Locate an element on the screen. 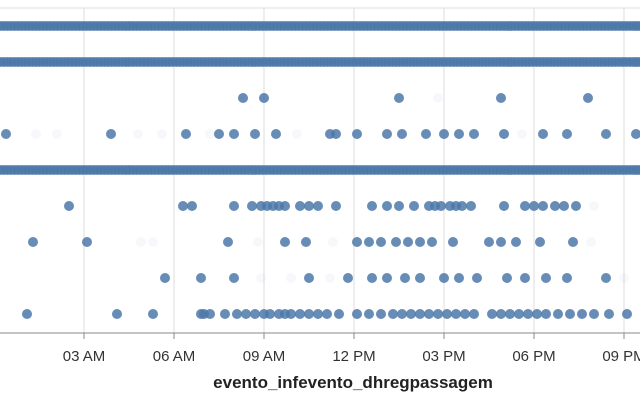  x-tick-label-2: 09 AM is located at coordinates (264, 356).